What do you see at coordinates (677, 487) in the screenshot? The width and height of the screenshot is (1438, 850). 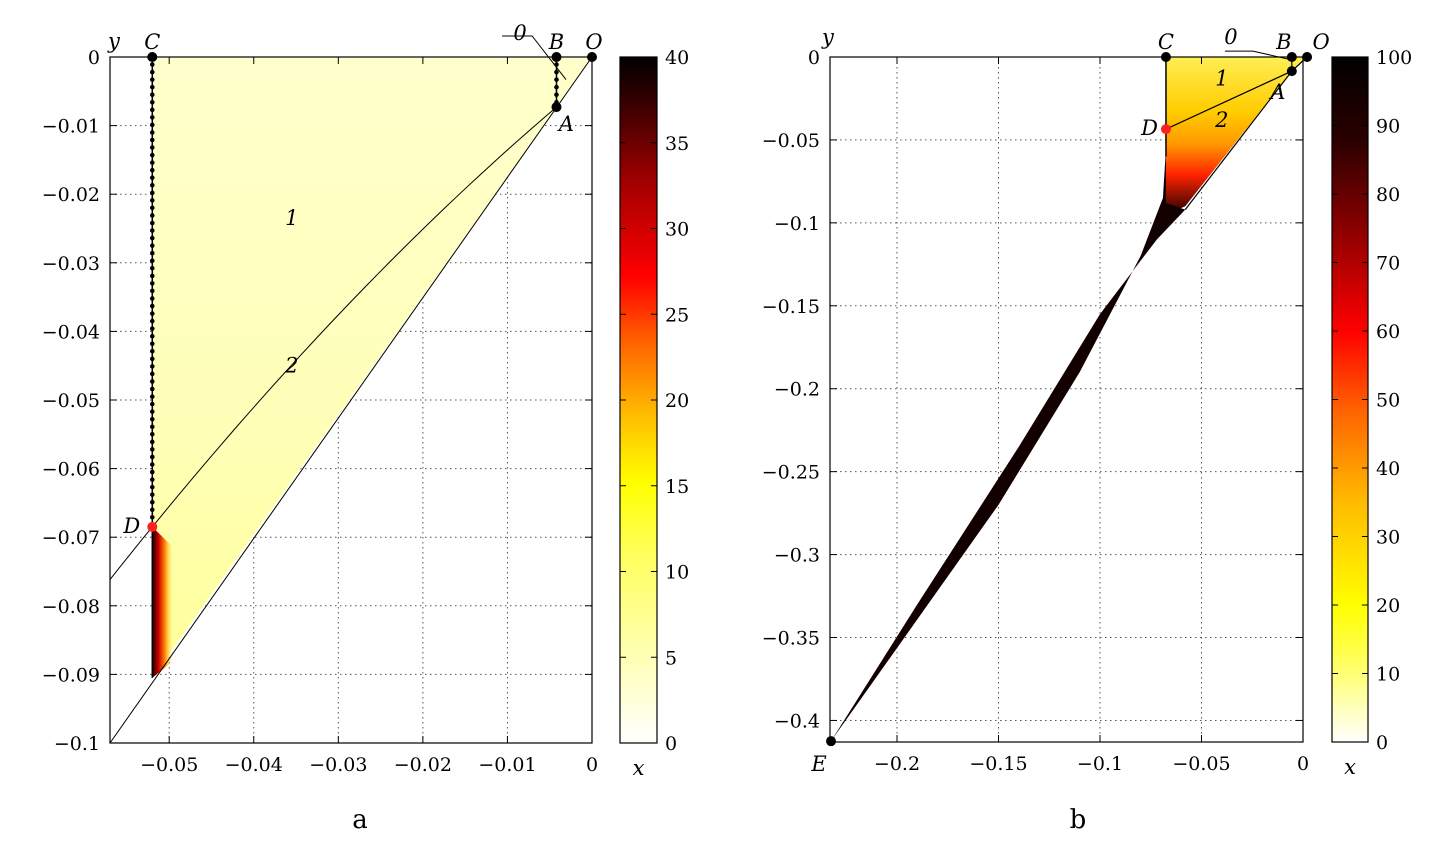 I see `colorbar-tick-label: 15` at bounding box center [677, 487].